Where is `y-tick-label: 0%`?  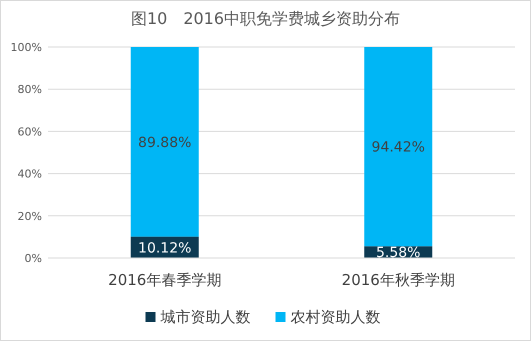 y-tick-label: 0% is located at coordinates (33, 258).